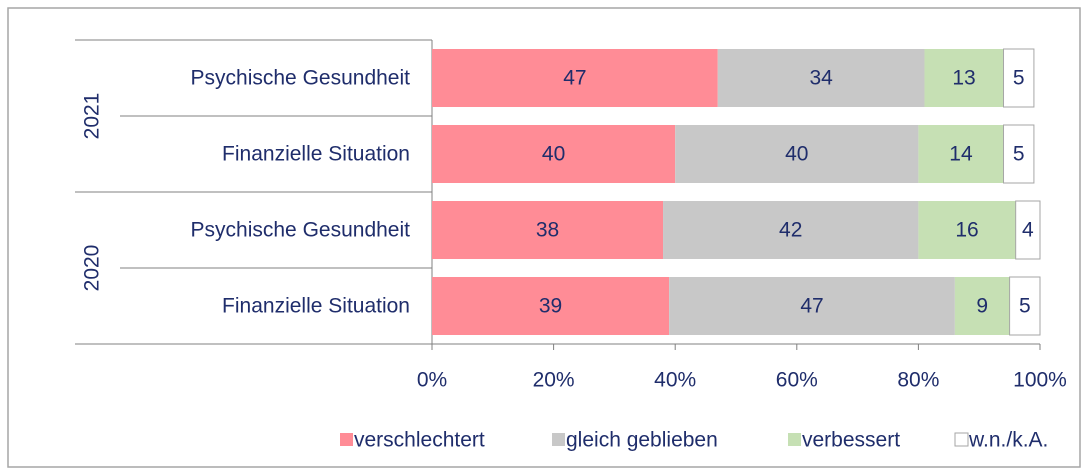 The image size is (1088, 475). I want to click on x-tick-label: 0%, so click(432, 380).